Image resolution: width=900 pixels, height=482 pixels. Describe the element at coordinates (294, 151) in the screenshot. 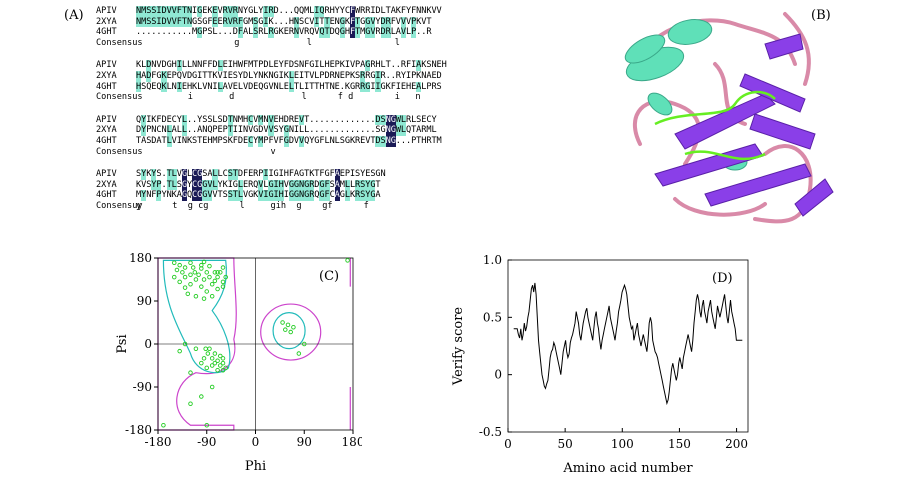

I see `consensus-residues: v` at that location.